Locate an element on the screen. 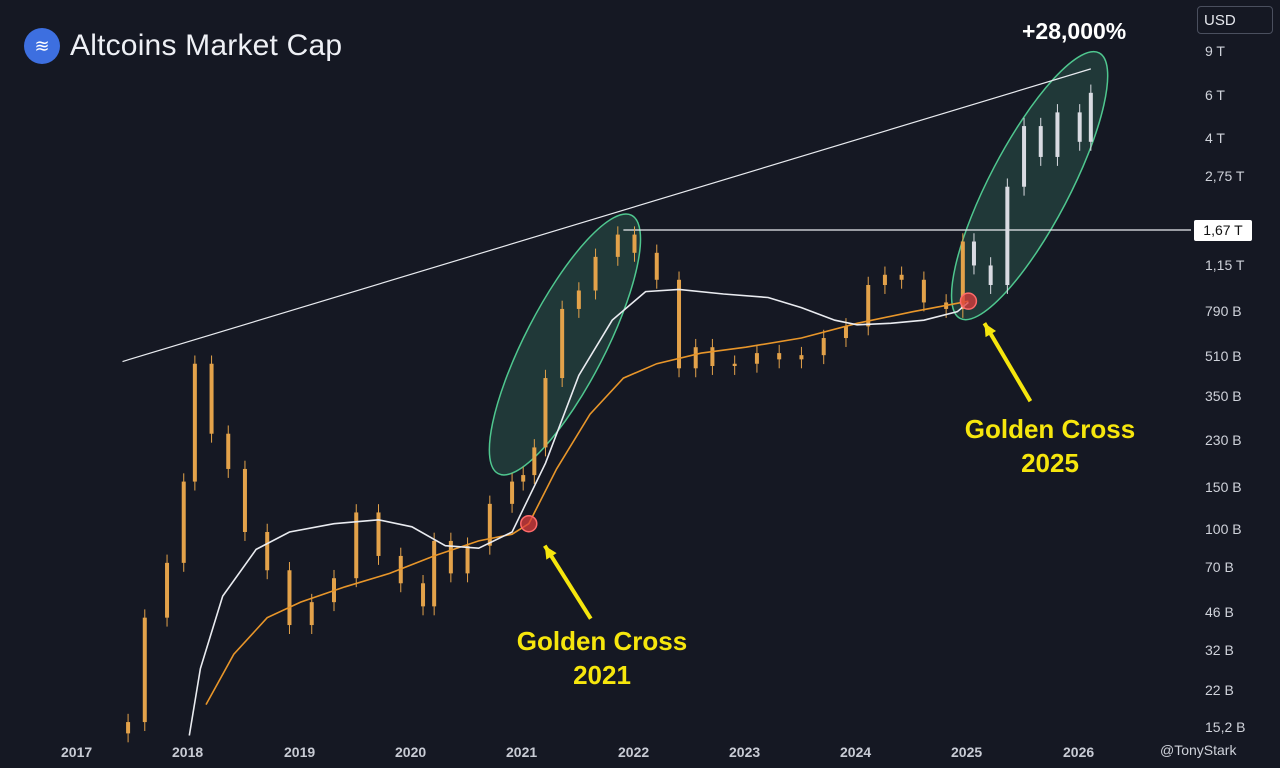 The width and height of the screenshot is (1280, 768). y-tick-label: 100 B is located at coordinates (1223, 529).